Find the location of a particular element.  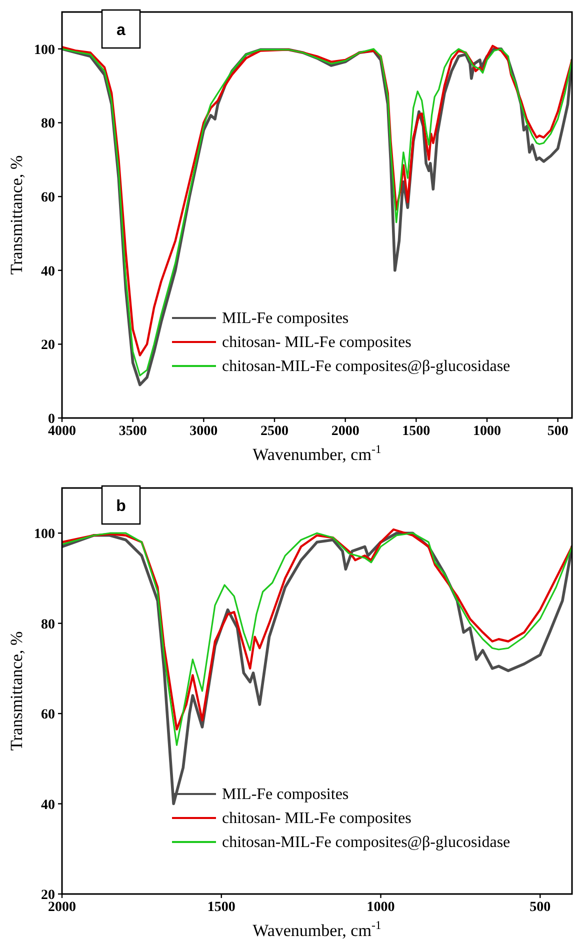

annotation: b is located at coordinates (121, 506).